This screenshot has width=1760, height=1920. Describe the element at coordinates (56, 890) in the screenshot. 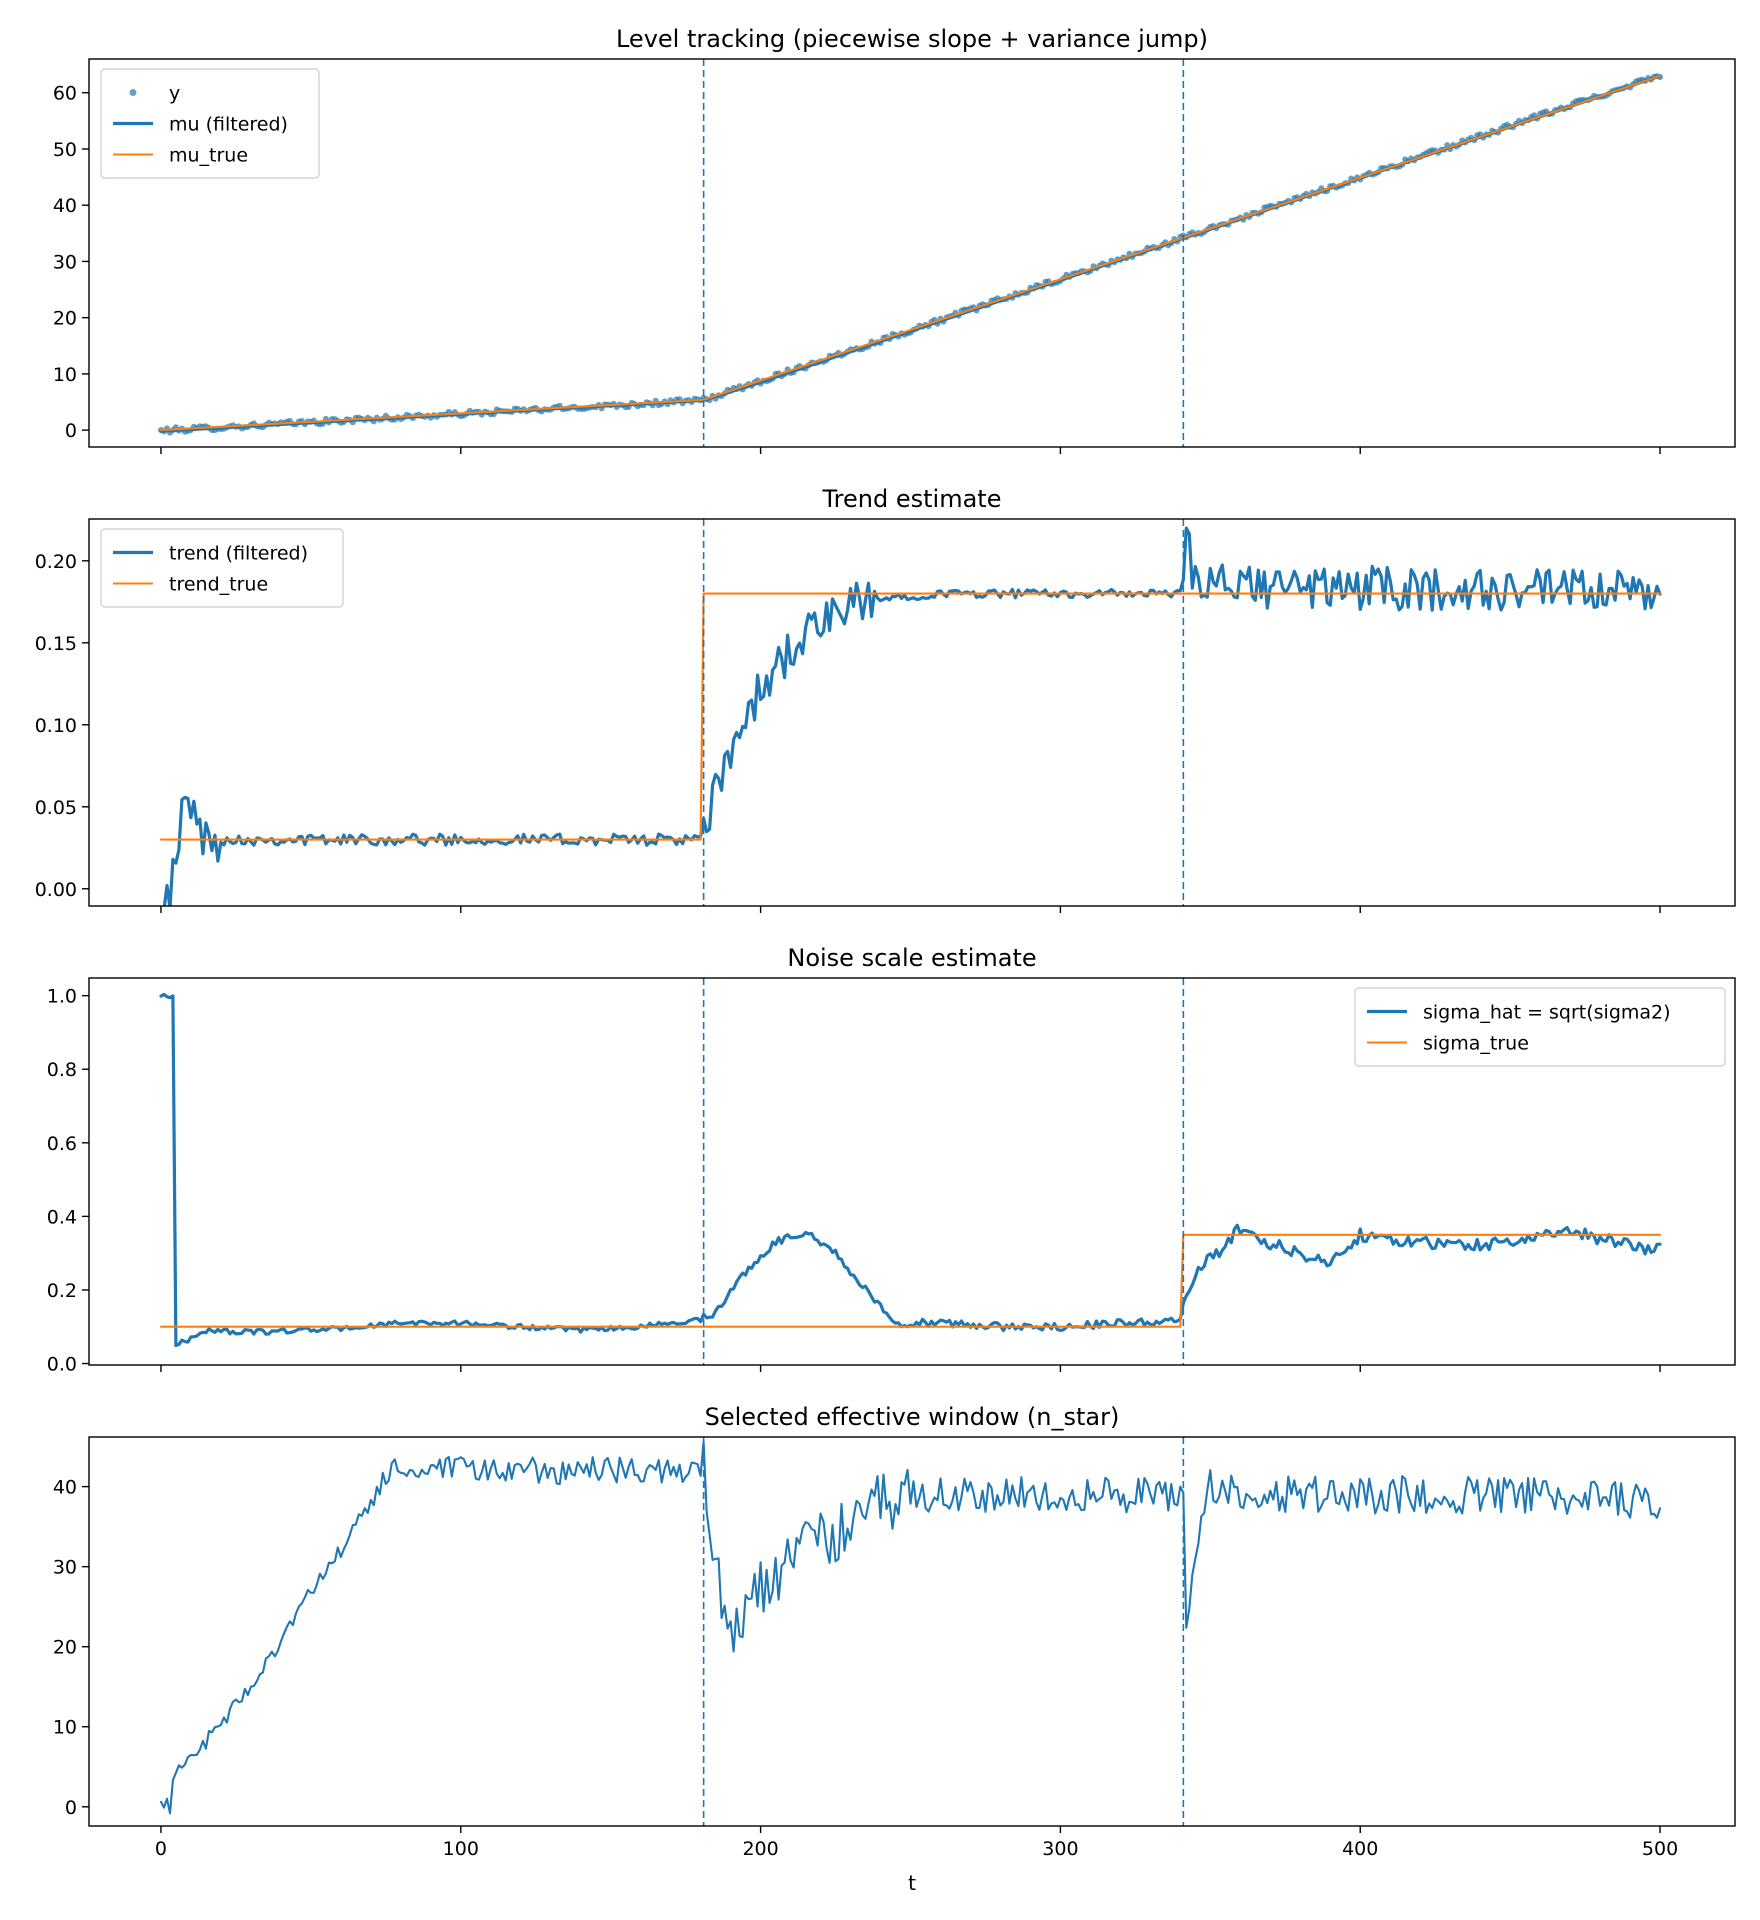

I see `y-tick-label: 0.00` at that location.